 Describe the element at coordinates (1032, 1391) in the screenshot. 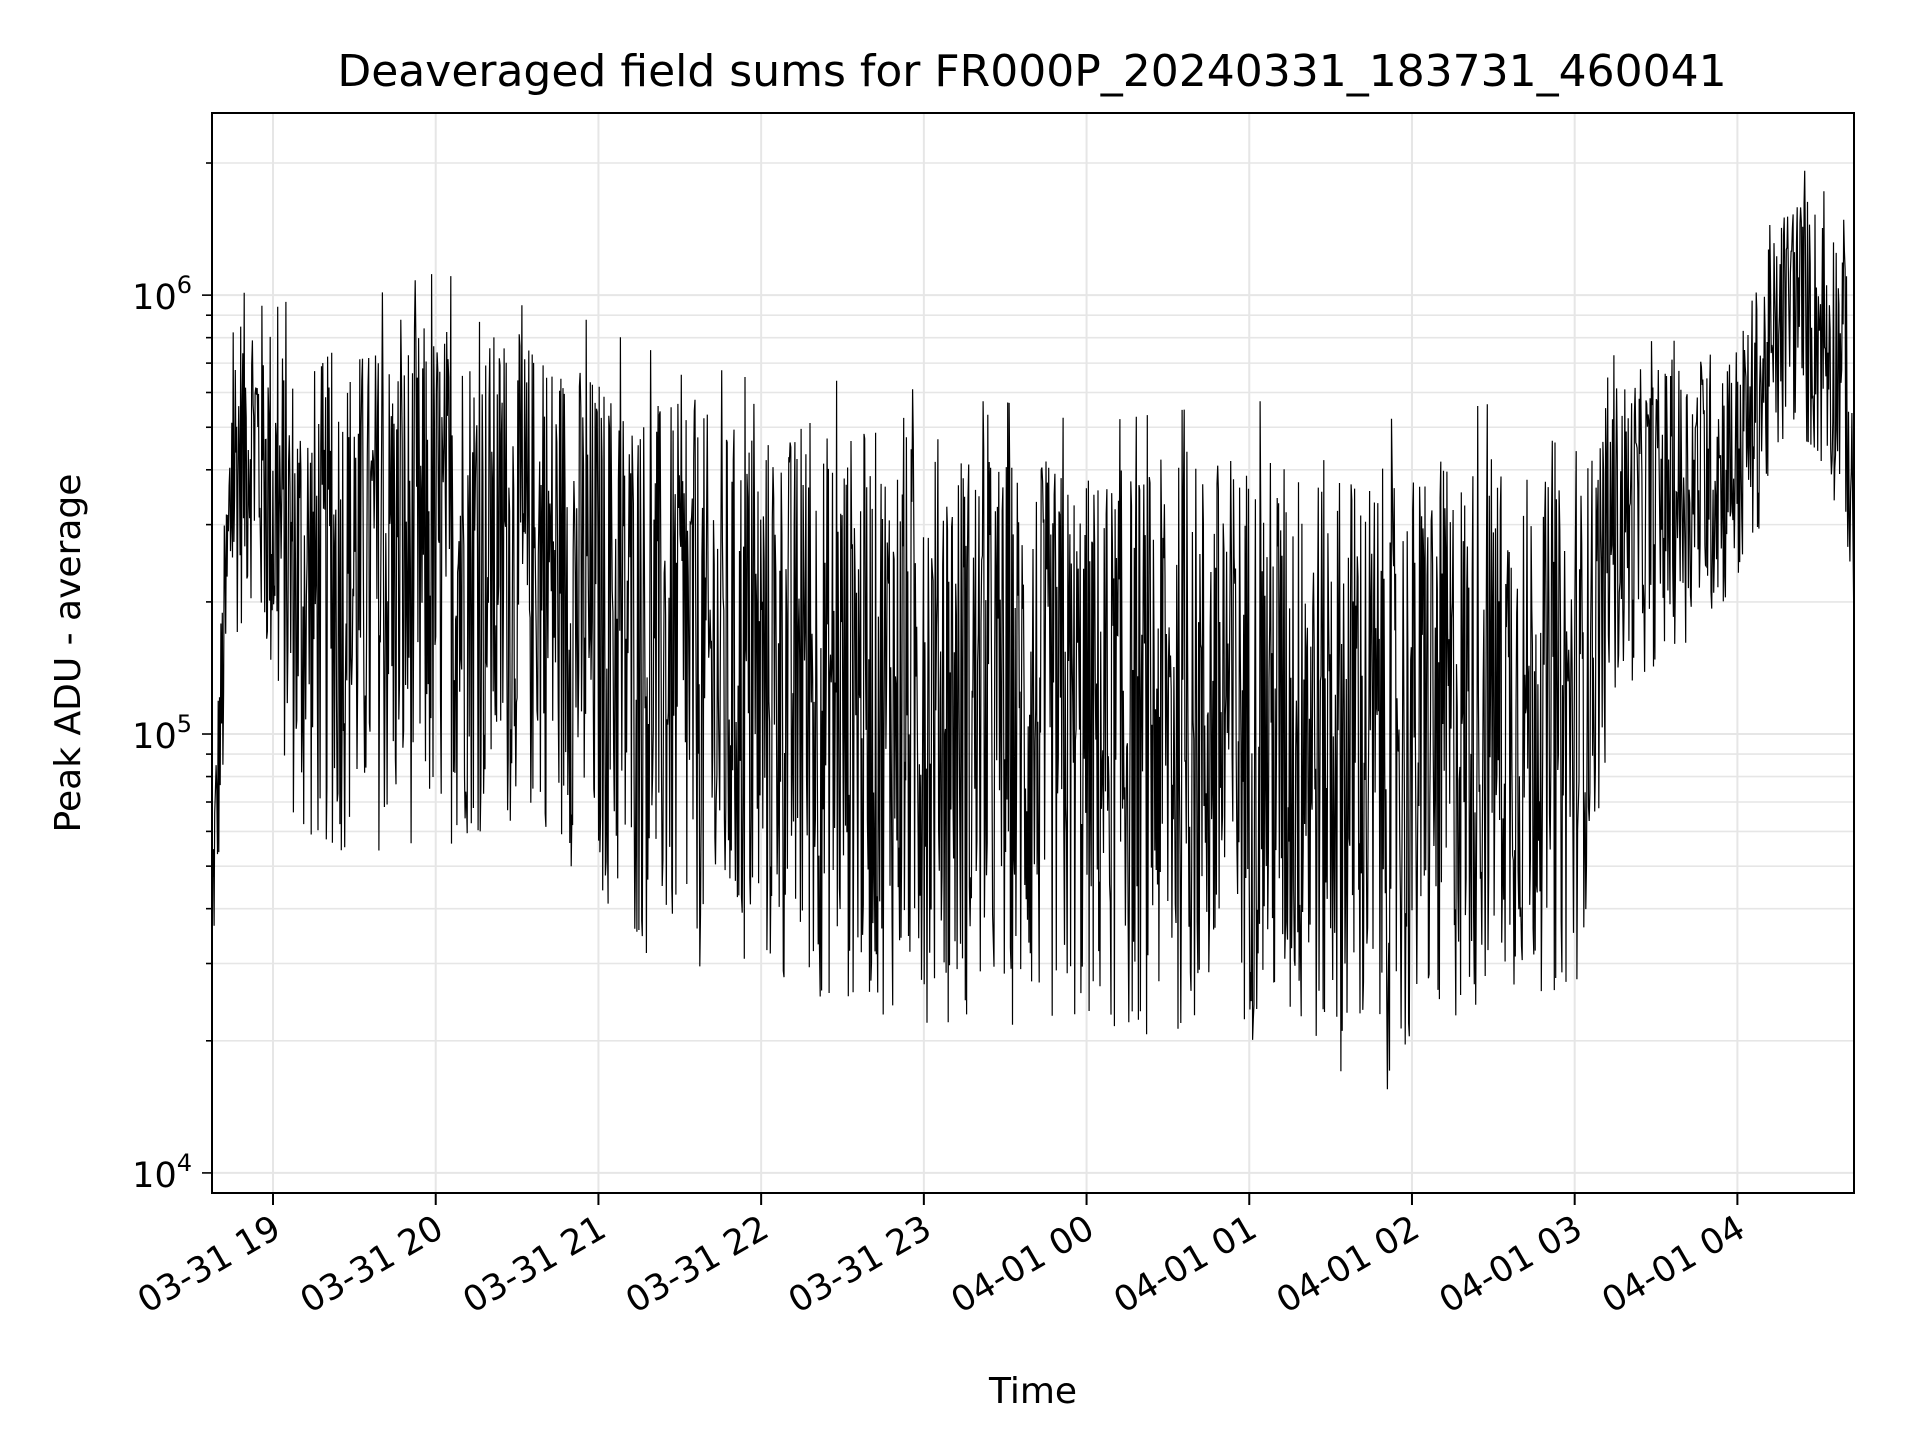

I see `x-axis-label: Time` at that location.